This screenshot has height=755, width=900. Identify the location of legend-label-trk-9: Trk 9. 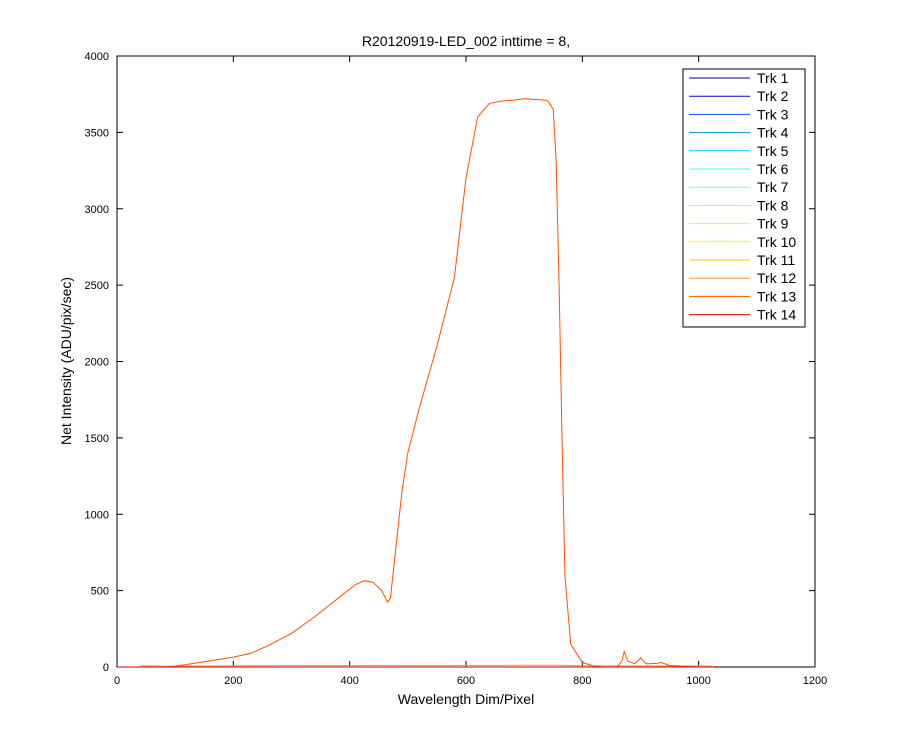
(773, 224).